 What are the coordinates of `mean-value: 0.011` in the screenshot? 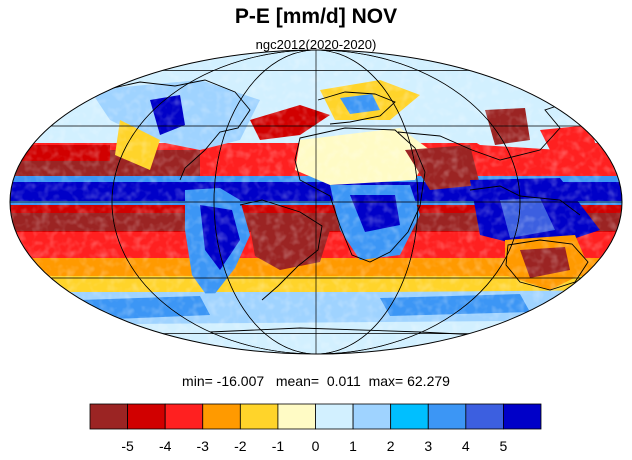 It's located at (343, 381).